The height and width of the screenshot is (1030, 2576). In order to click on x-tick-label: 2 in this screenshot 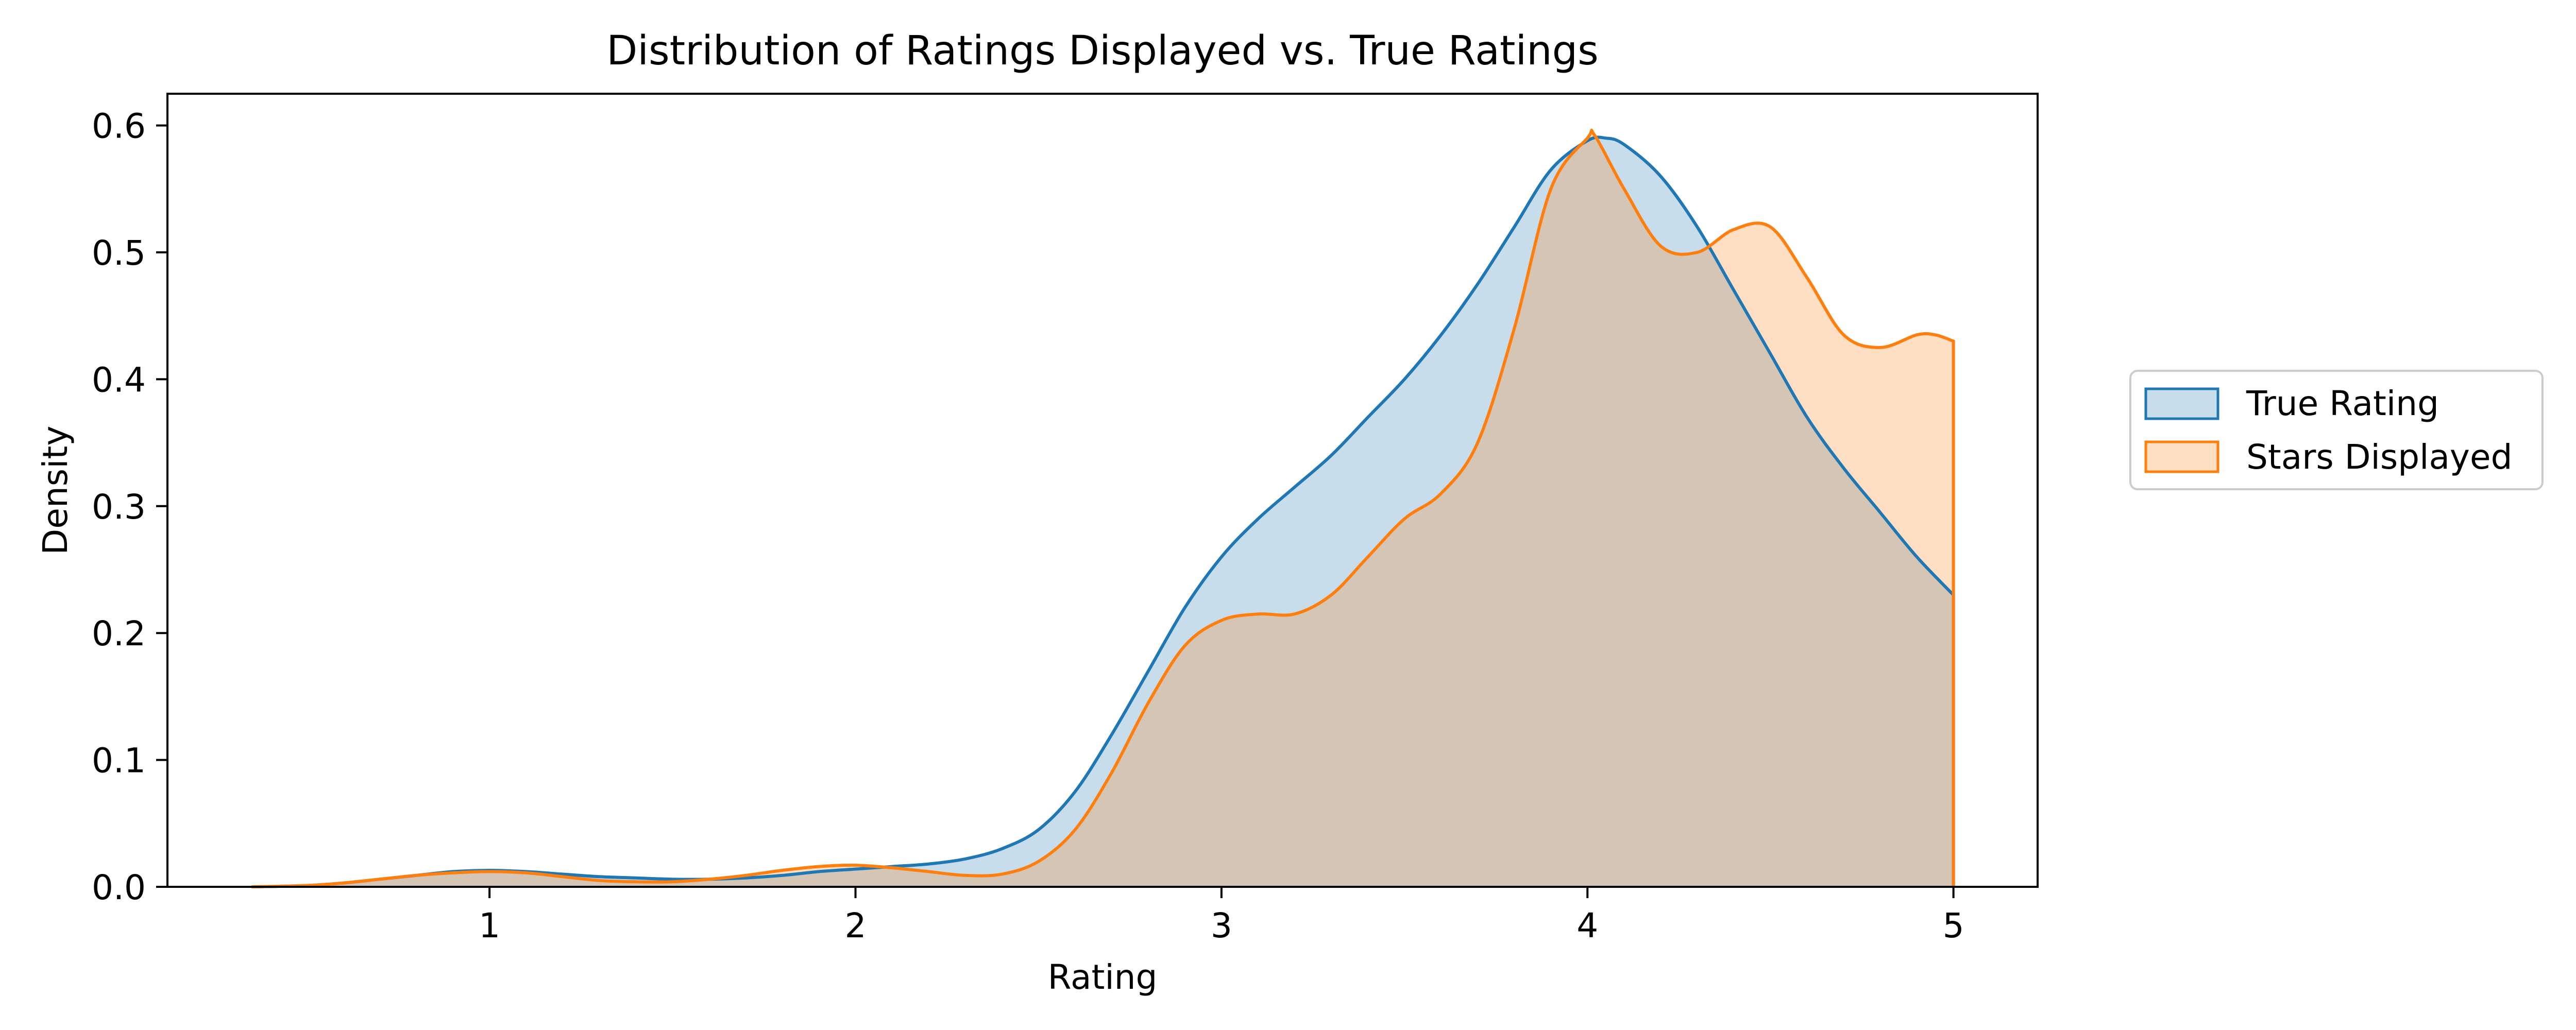, I will do `click(855, 926)`.